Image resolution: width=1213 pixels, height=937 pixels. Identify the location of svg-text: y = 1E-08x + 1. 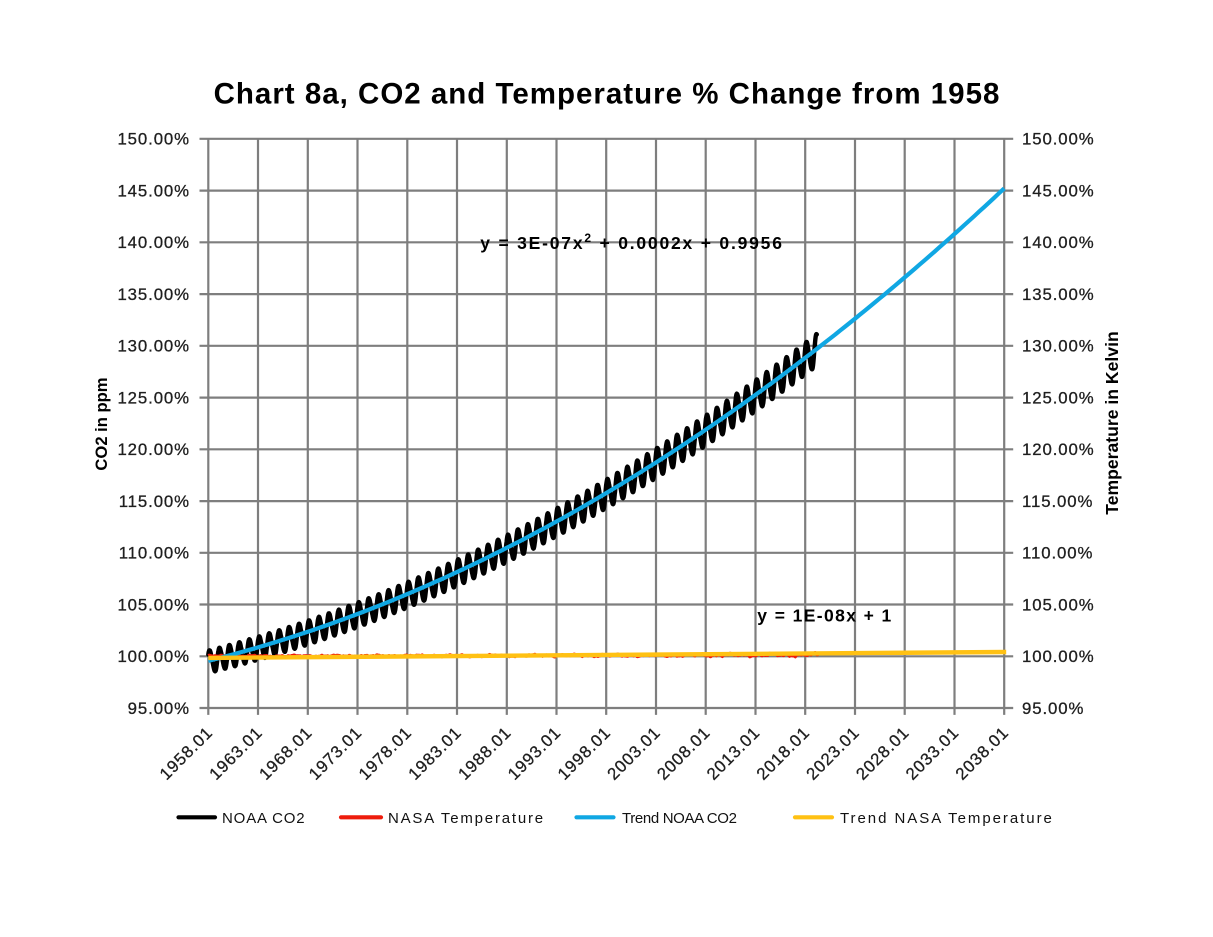
(824, 616).